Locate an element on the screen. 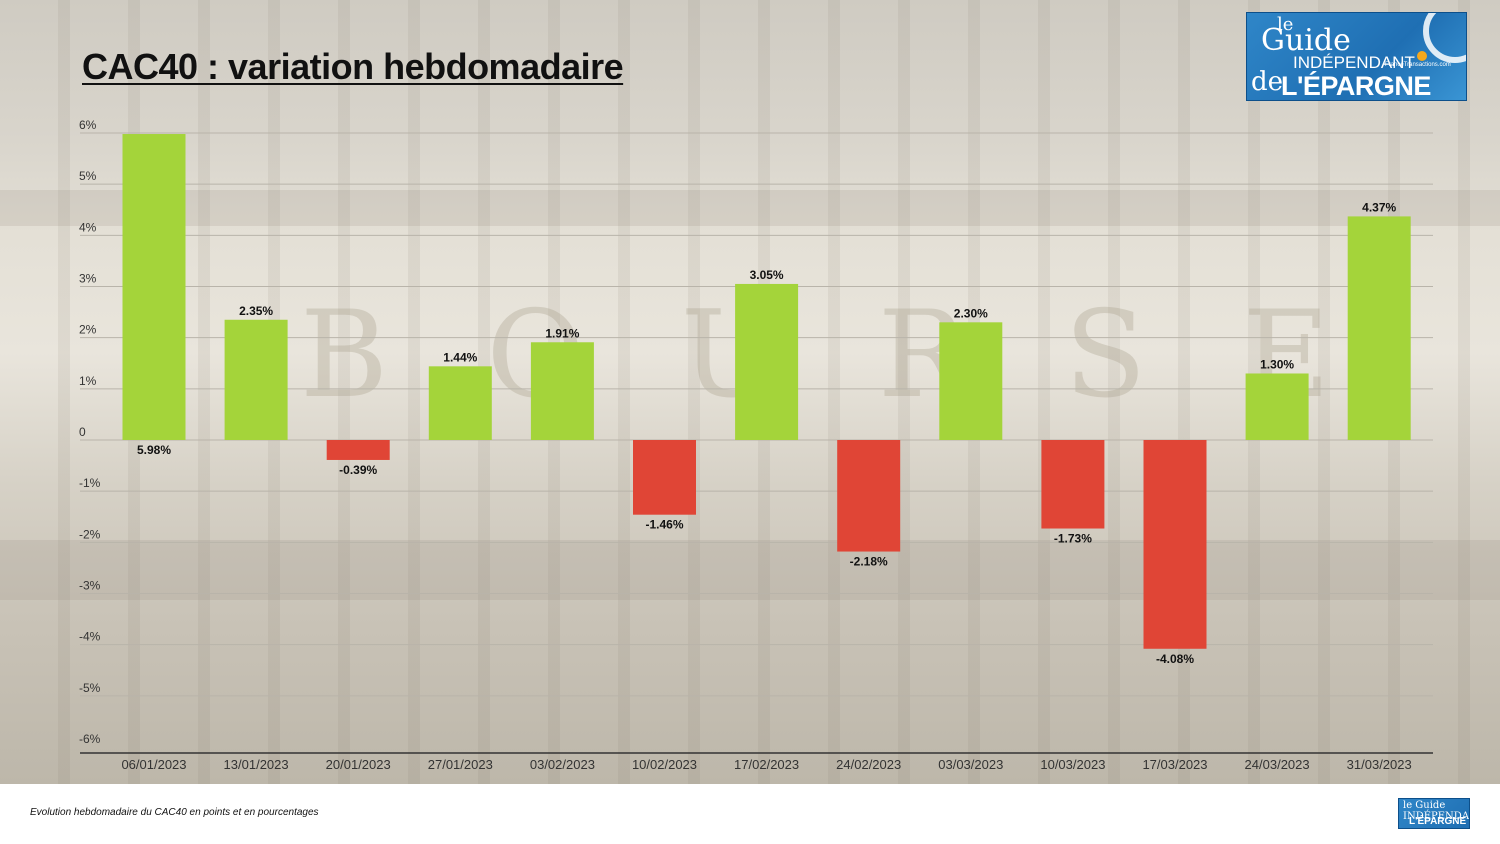 This screenshot has height=844, width=1500. y-tick-label: -3% is located at coordinates (90, 586).